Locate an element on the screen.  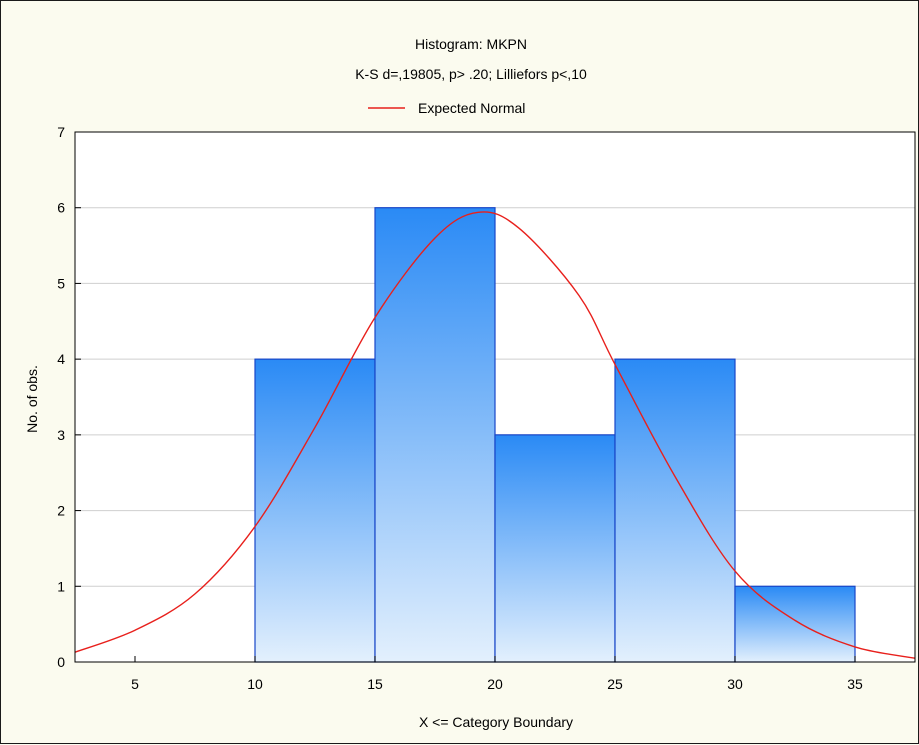
legend: Expected Normal is located at coordinates (446, 108).